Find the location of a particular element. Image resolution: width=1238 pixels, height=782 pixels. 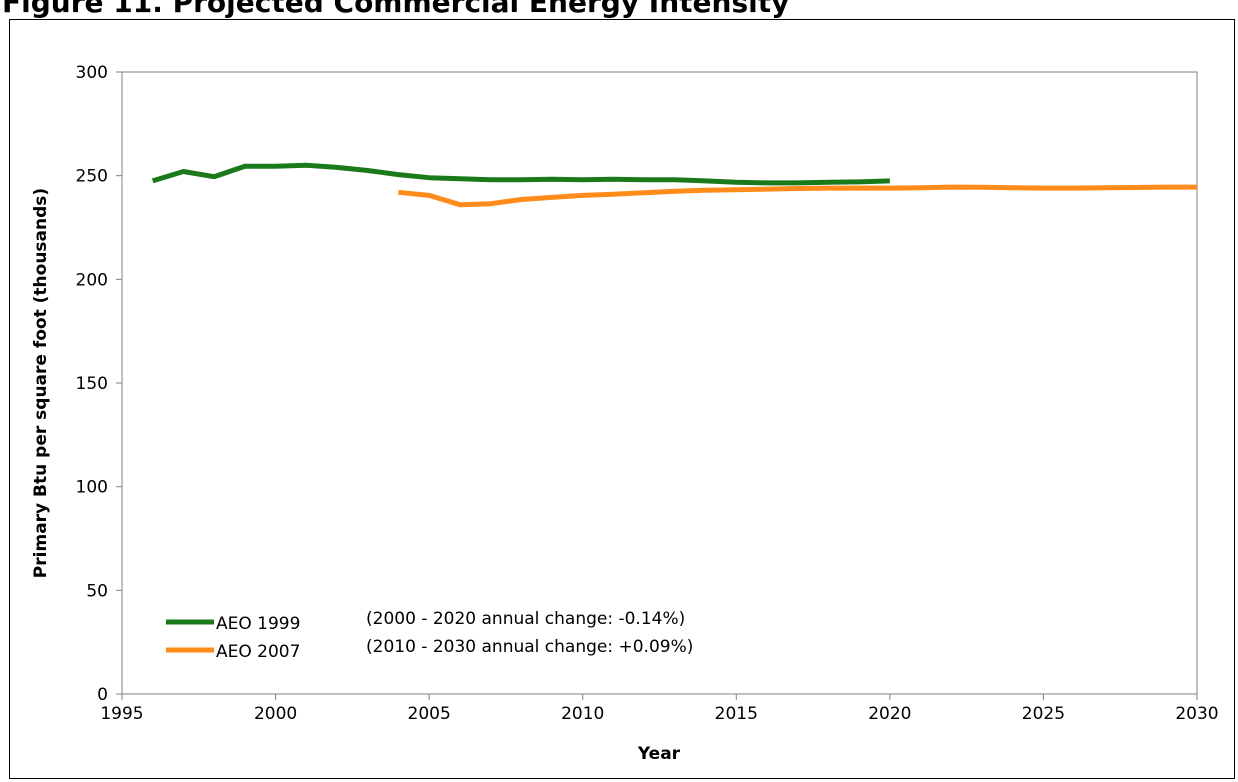

y-axis: 0 50 100 150 200 250 300 is located at coordinates (99, 384).